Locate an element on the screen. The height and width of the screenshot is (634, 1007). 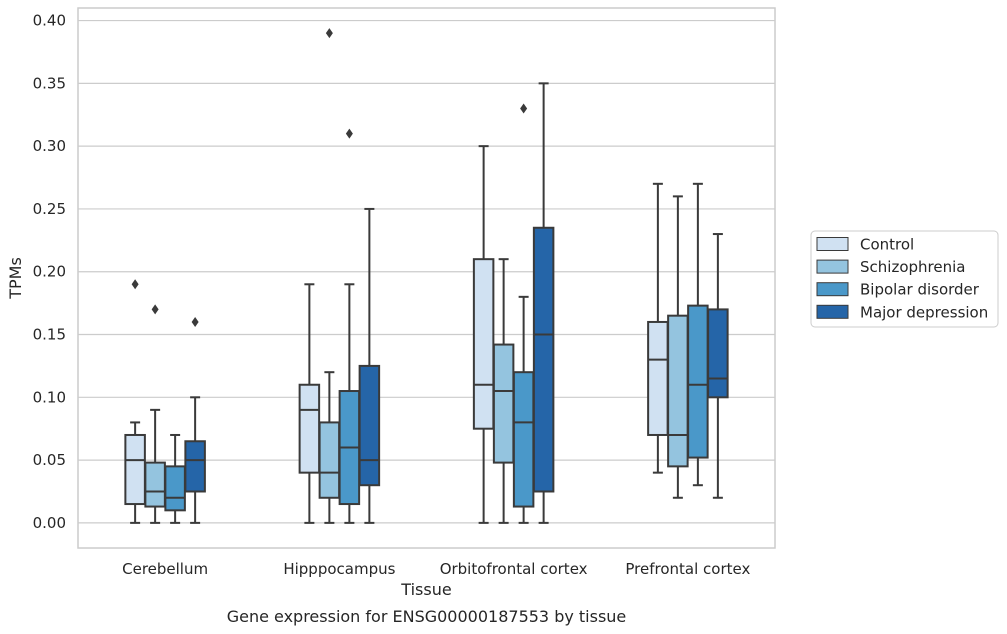
x-tick-label: Cerebellum is located at coordinates (165, 569).